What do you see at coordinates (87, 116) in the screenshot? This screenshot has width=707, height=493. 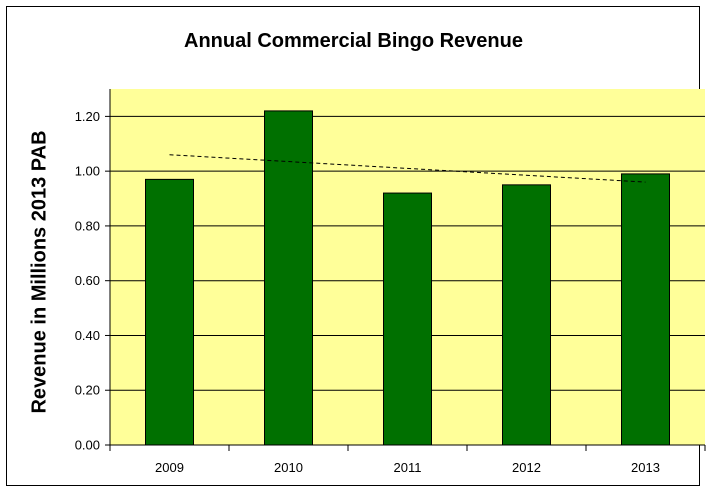 I see `y-tick-label: 1.20` at bounding box center [87, 116].